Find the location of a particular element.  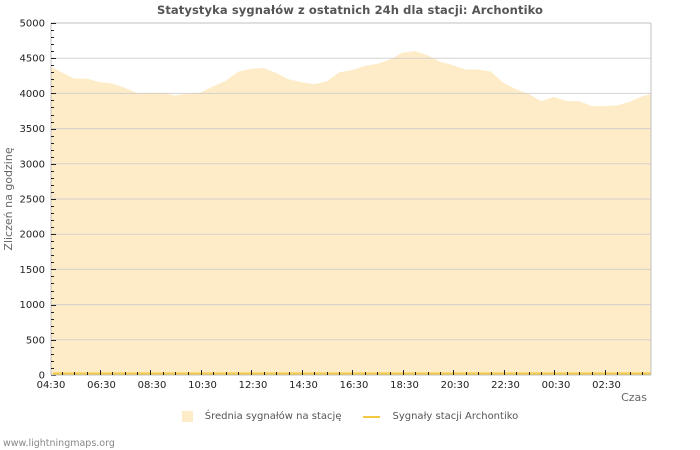

x-tick-label: 16:30 is located at coordinates (354, 385).